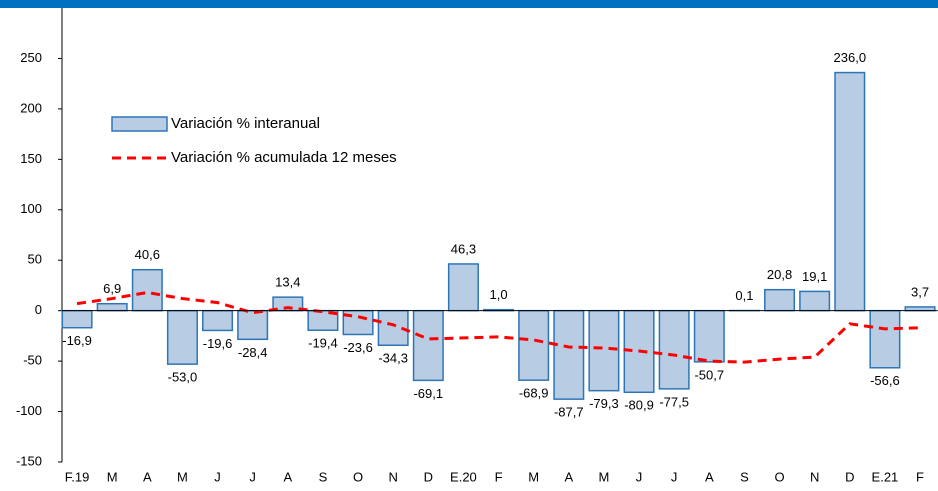 The height and width of the screenshot is (491, 938). What do you see at coordinates (469, 4) in the screenshot?
I see `header-banner` at bounding box center [469, 4].